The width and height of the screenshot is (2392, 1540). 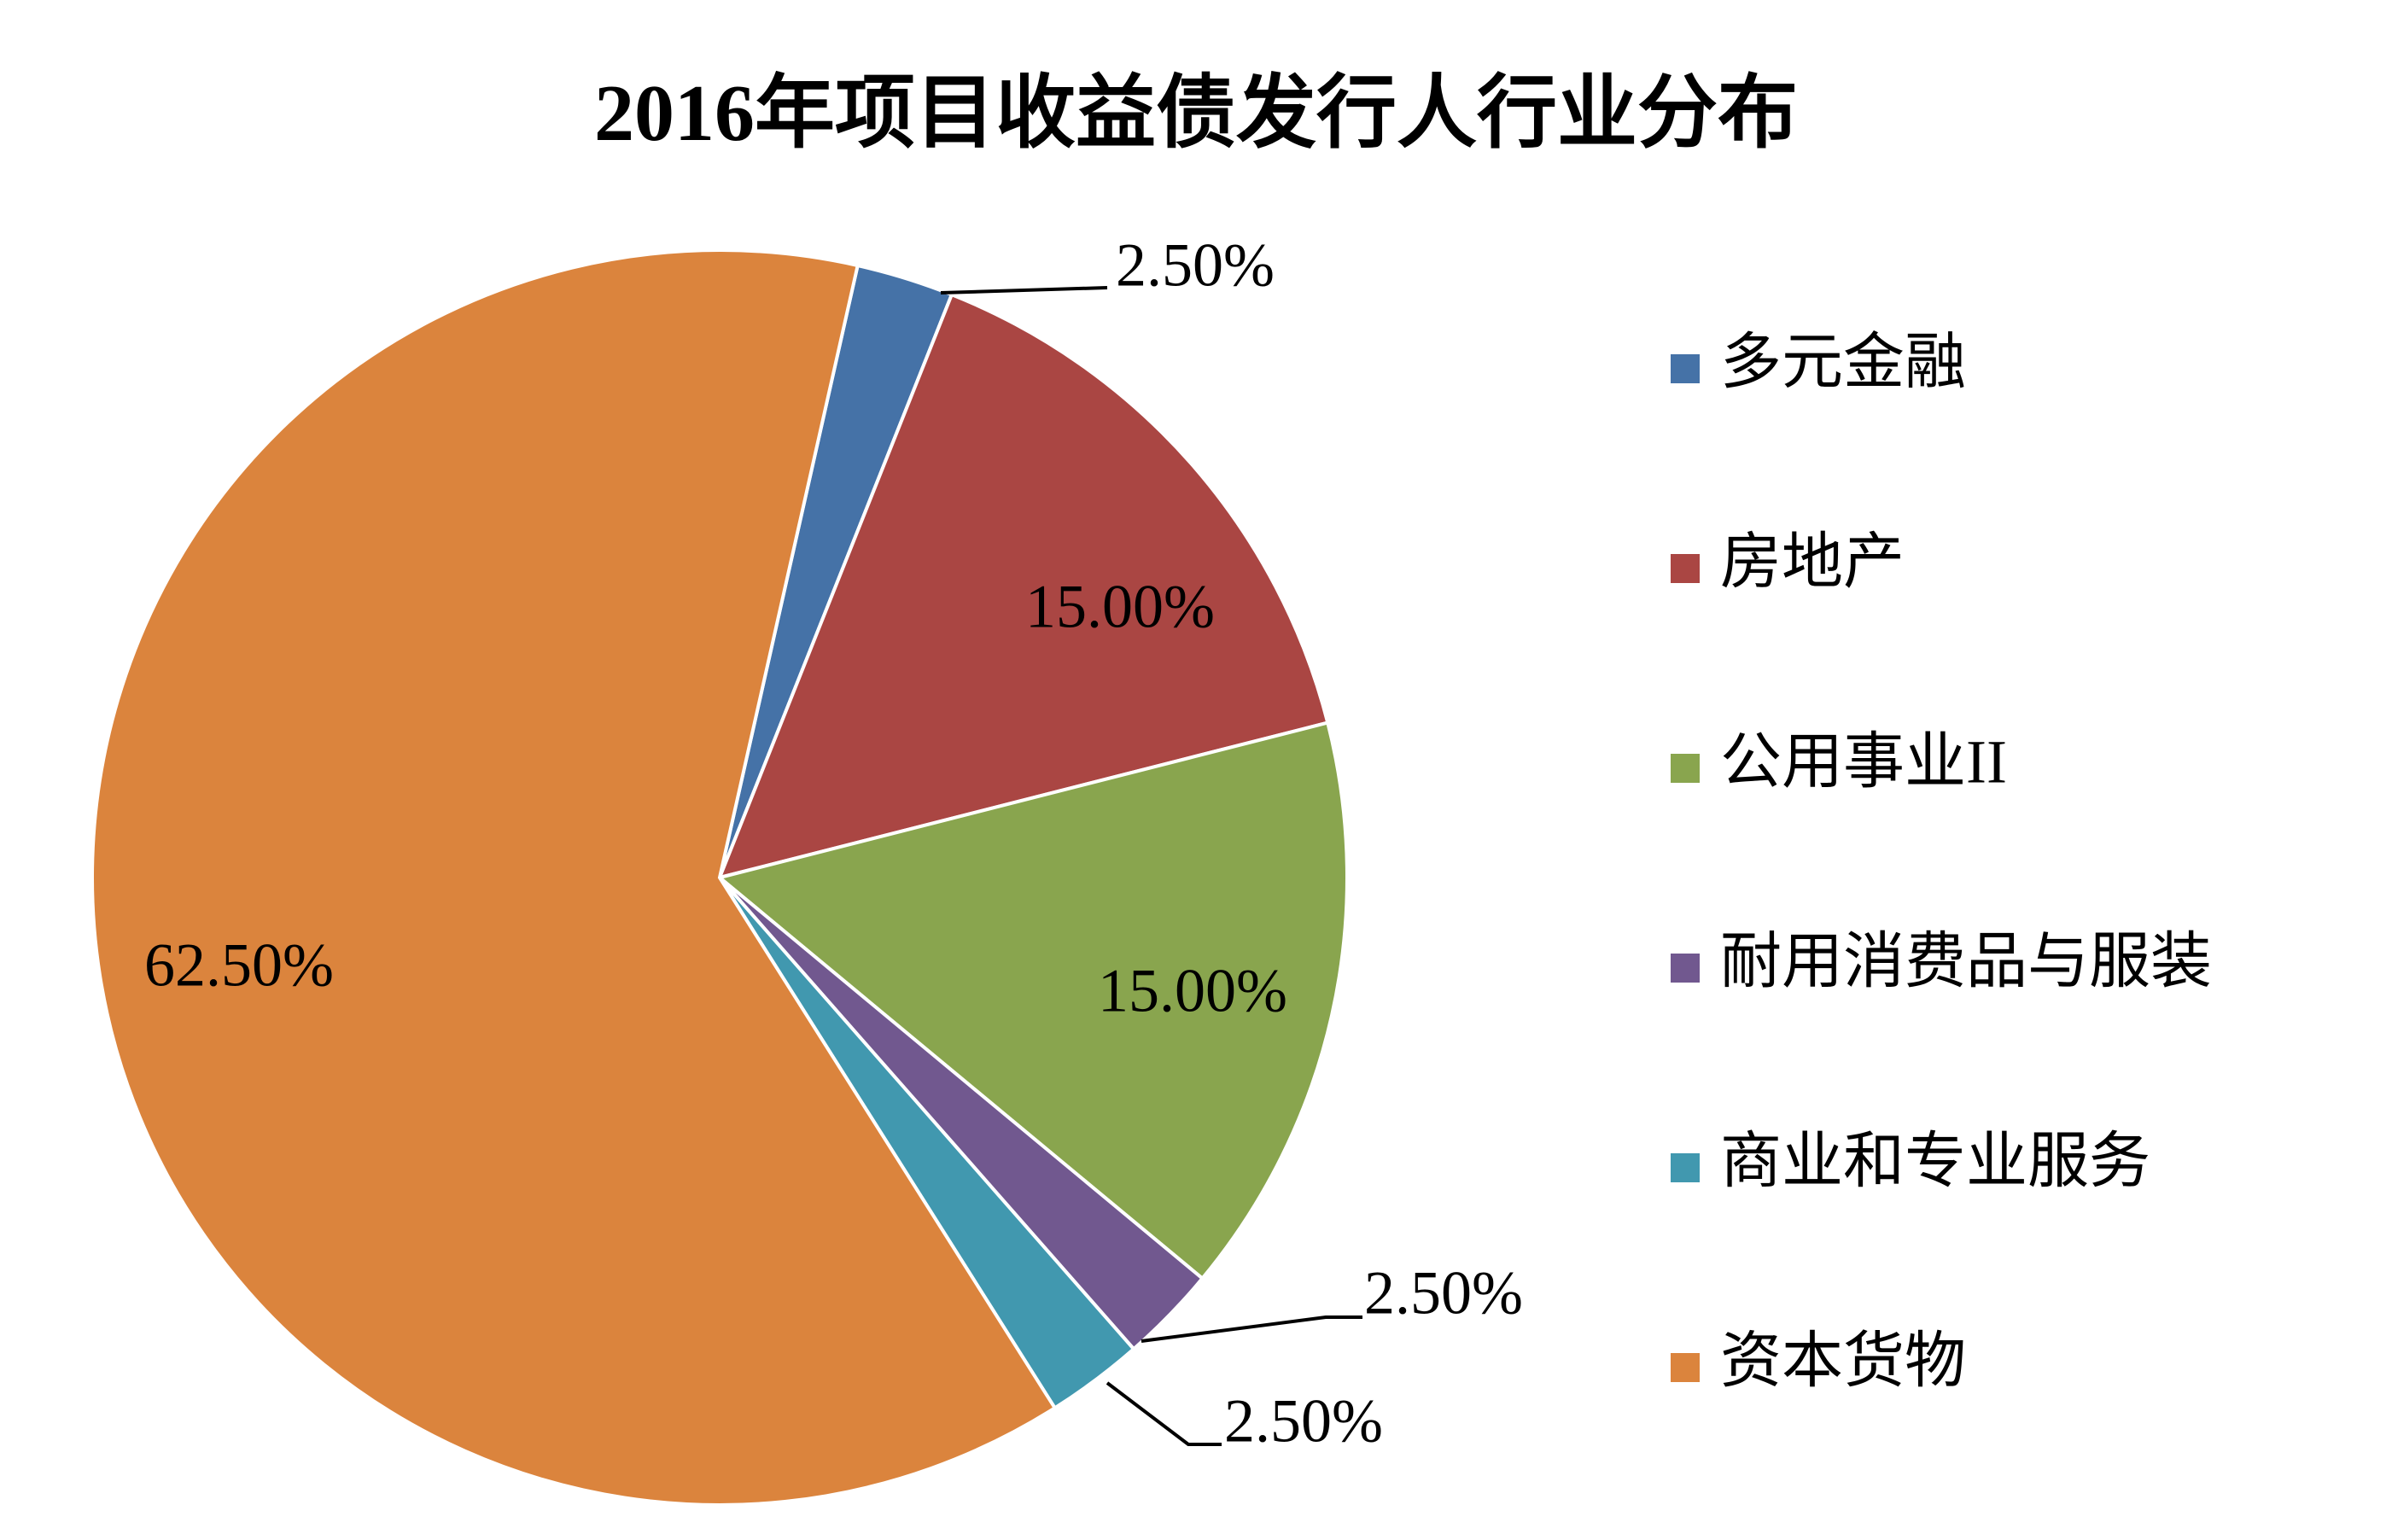 What do you see at coordinates (1843, 1361) in the screenshot?
I see `legend-label-6: 资本货物` at bounding box center [1843, 1361].